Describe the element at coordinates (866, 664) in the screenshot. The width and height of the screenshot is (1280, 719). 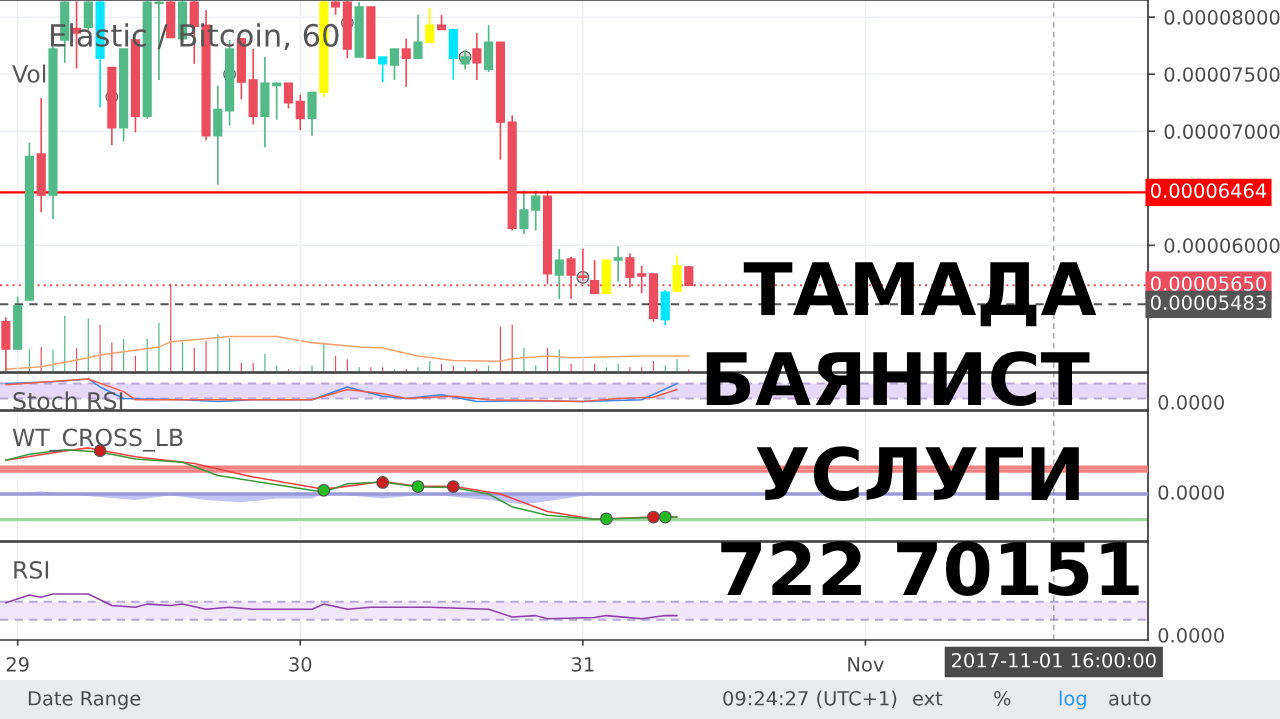
I see `x-tick-label: Nov` at that location.